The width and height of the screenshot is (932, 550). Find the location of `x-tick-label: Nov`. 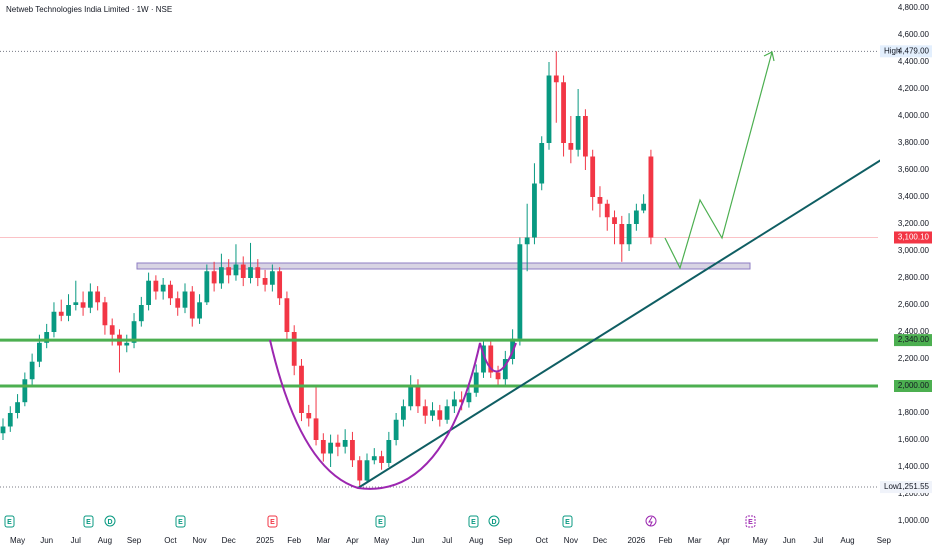

x-tick-label: Nov is located at coordinates (199, 540).